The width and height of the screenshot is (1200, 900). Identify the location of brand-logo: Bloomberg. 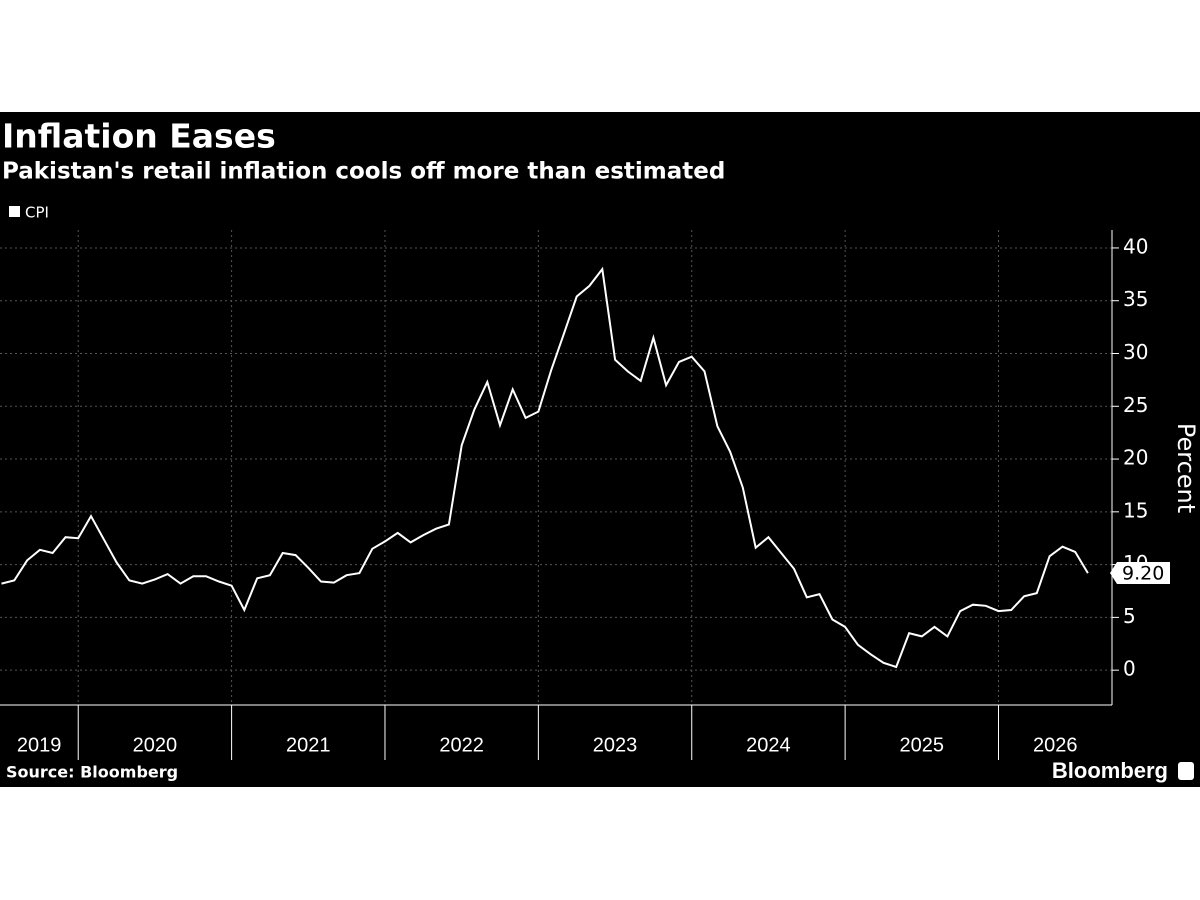
(1110, 770).